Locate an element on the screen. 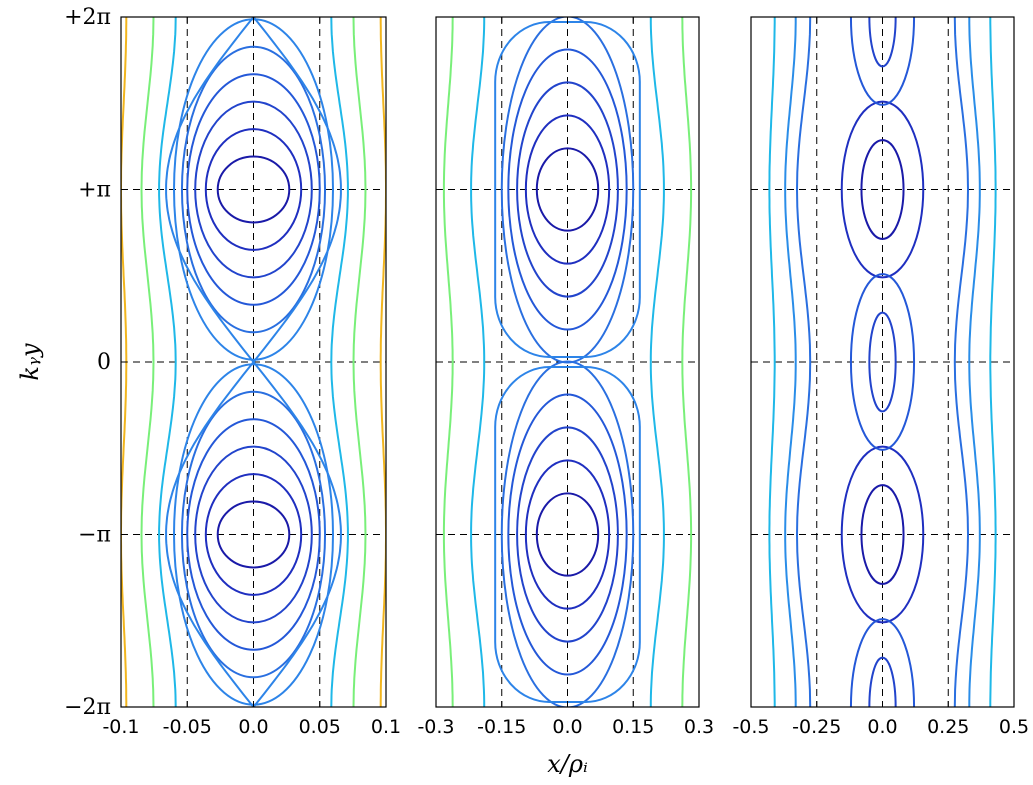 The height and width of the screenshot is (785, 1033). y-tick-label: −π is located at coordinates (94, 535).